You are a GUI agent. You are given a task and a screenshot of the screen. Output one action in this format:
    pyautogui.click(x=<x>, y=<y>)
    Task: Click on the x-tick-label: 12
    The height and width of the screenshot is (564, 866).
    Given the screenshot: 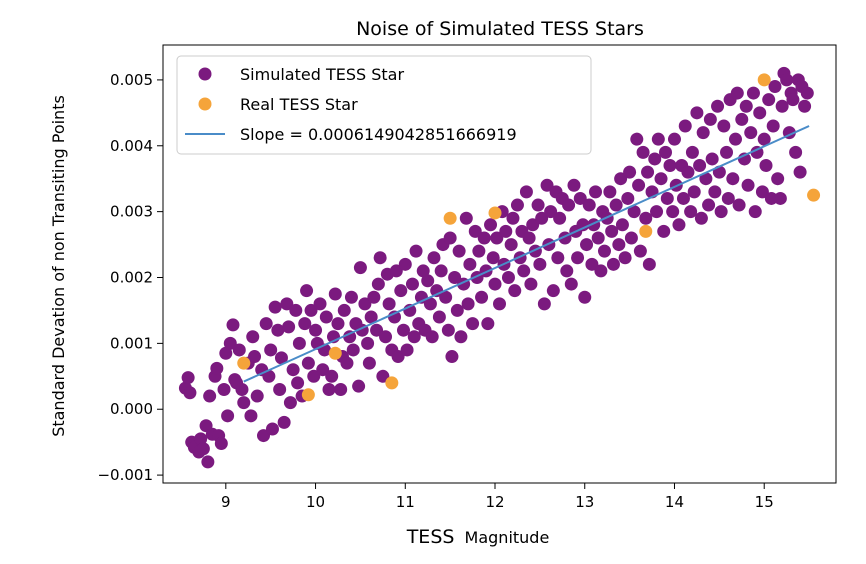 What is the action you would take?
    pyautogui.click(x=494, y=502)
    